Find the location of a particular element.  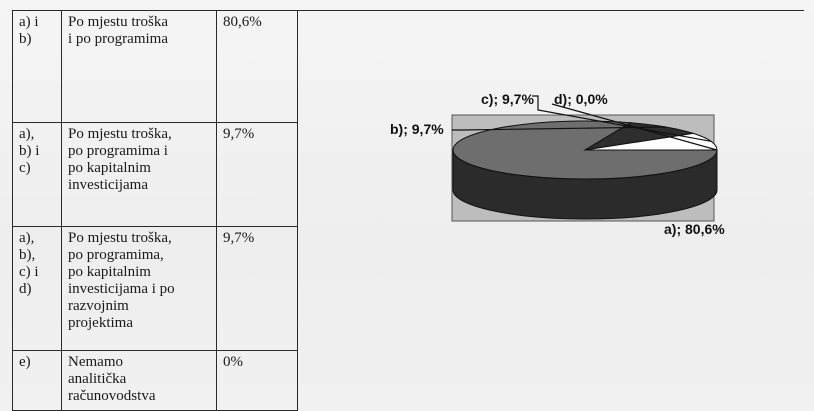

table-row: e) Nemamo analitička računovodstva 0% is located at coordinates (155, 380).